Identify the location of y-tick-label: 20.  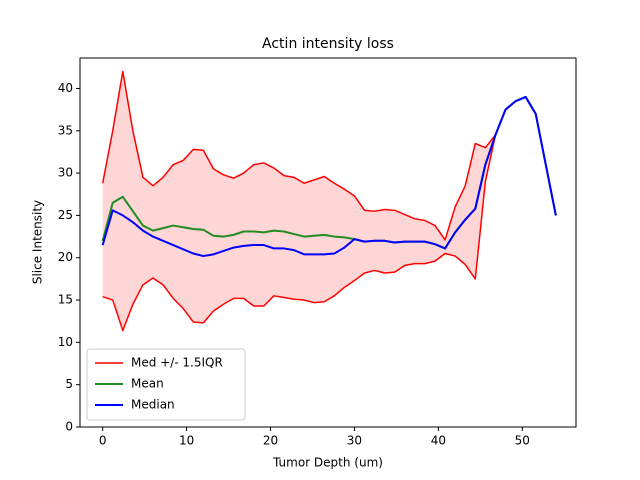
(65, 257).